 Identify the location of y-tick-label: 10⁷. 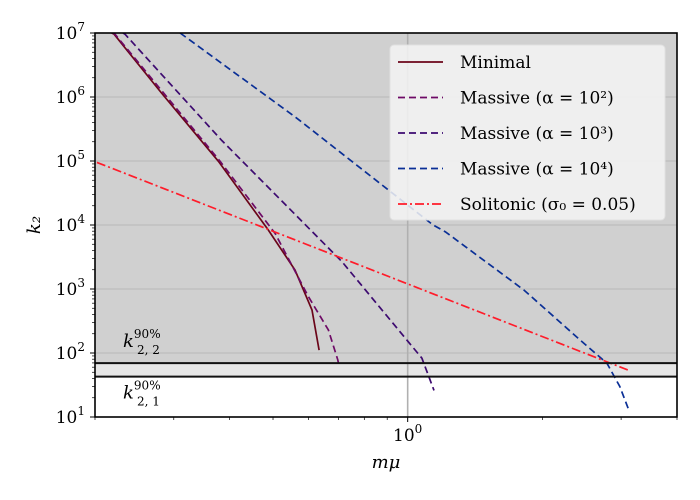
(70, 32).